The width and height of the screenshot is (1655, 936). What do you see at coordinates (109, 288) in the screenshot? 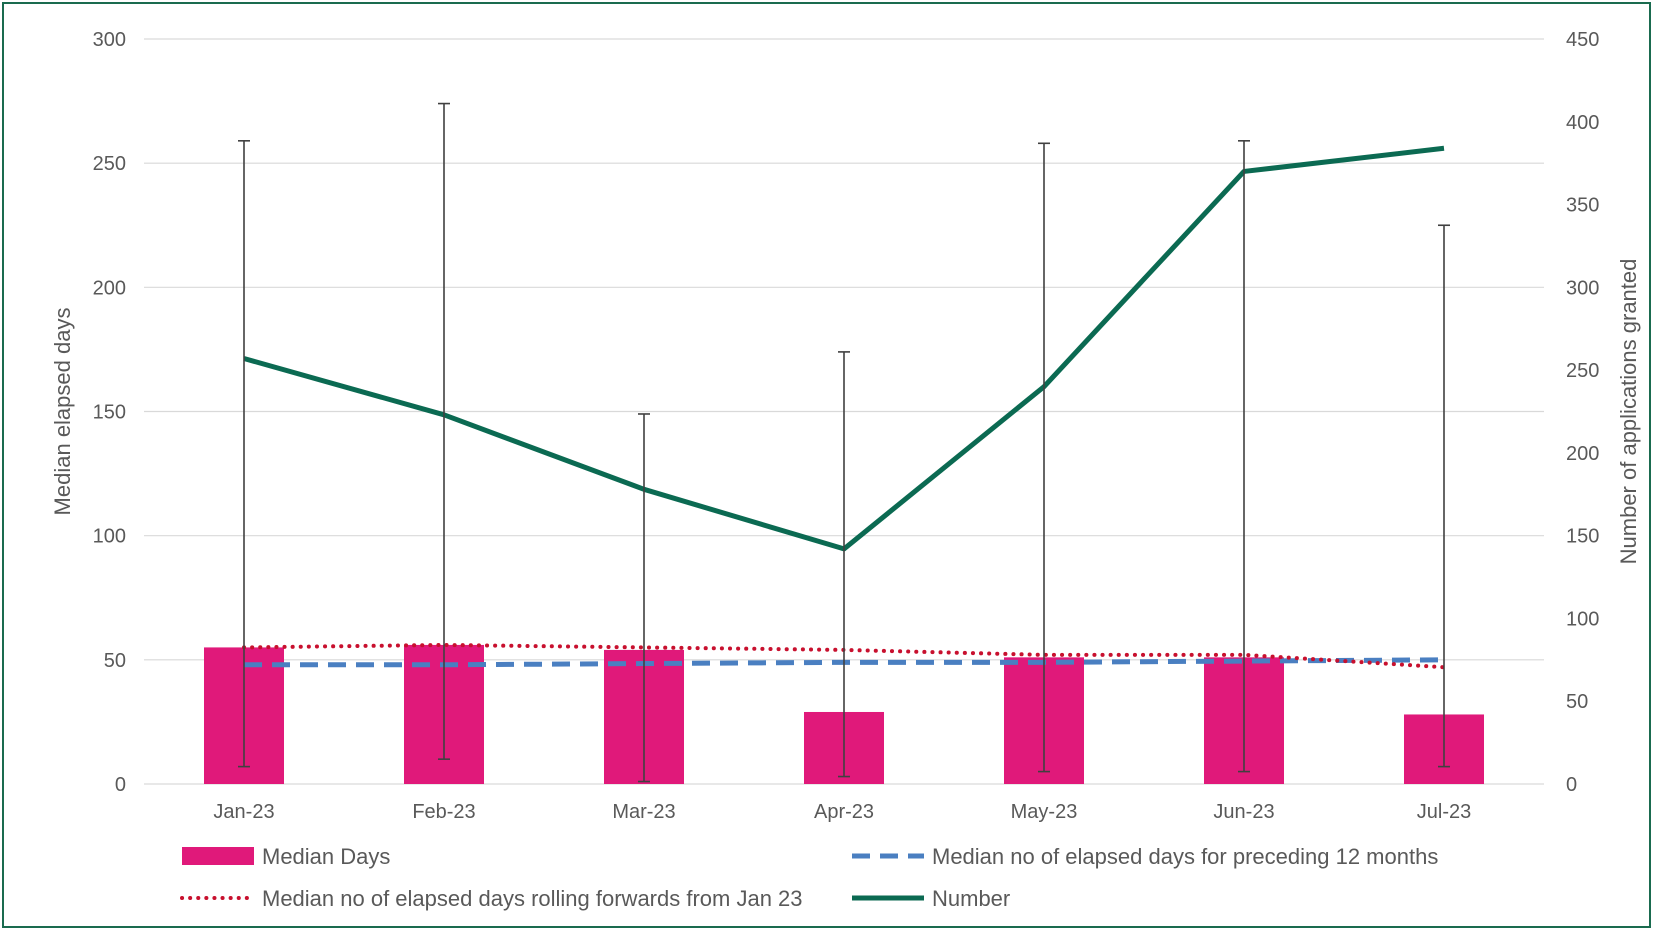
I see `y-left-tick-label: 200` at bounding box center [109, 288].